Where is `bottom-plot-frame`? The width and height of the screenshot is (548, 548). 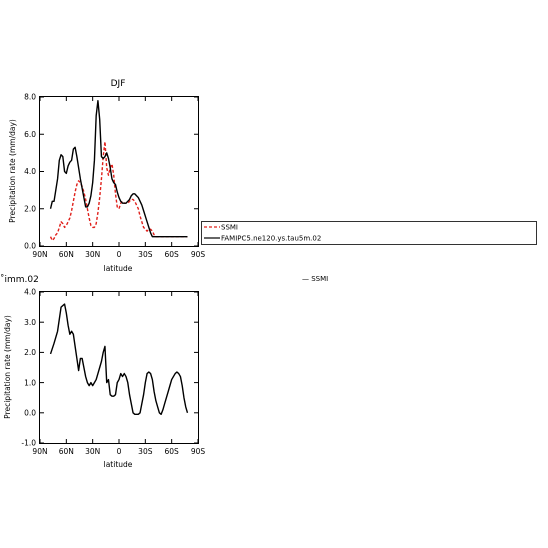 bottom-plot-frame is located at coordinates (119, 367).